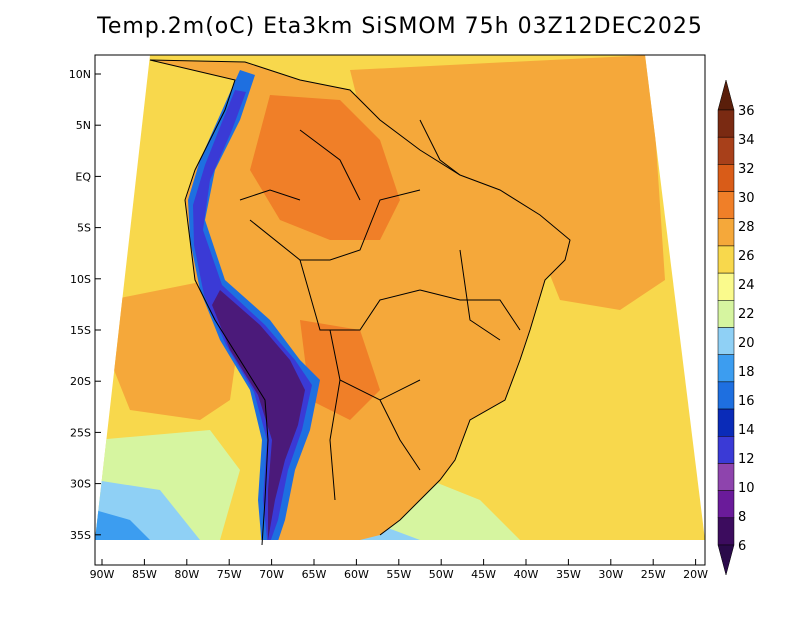  I want to click on colorbar-label: 28, so click(746, 227).